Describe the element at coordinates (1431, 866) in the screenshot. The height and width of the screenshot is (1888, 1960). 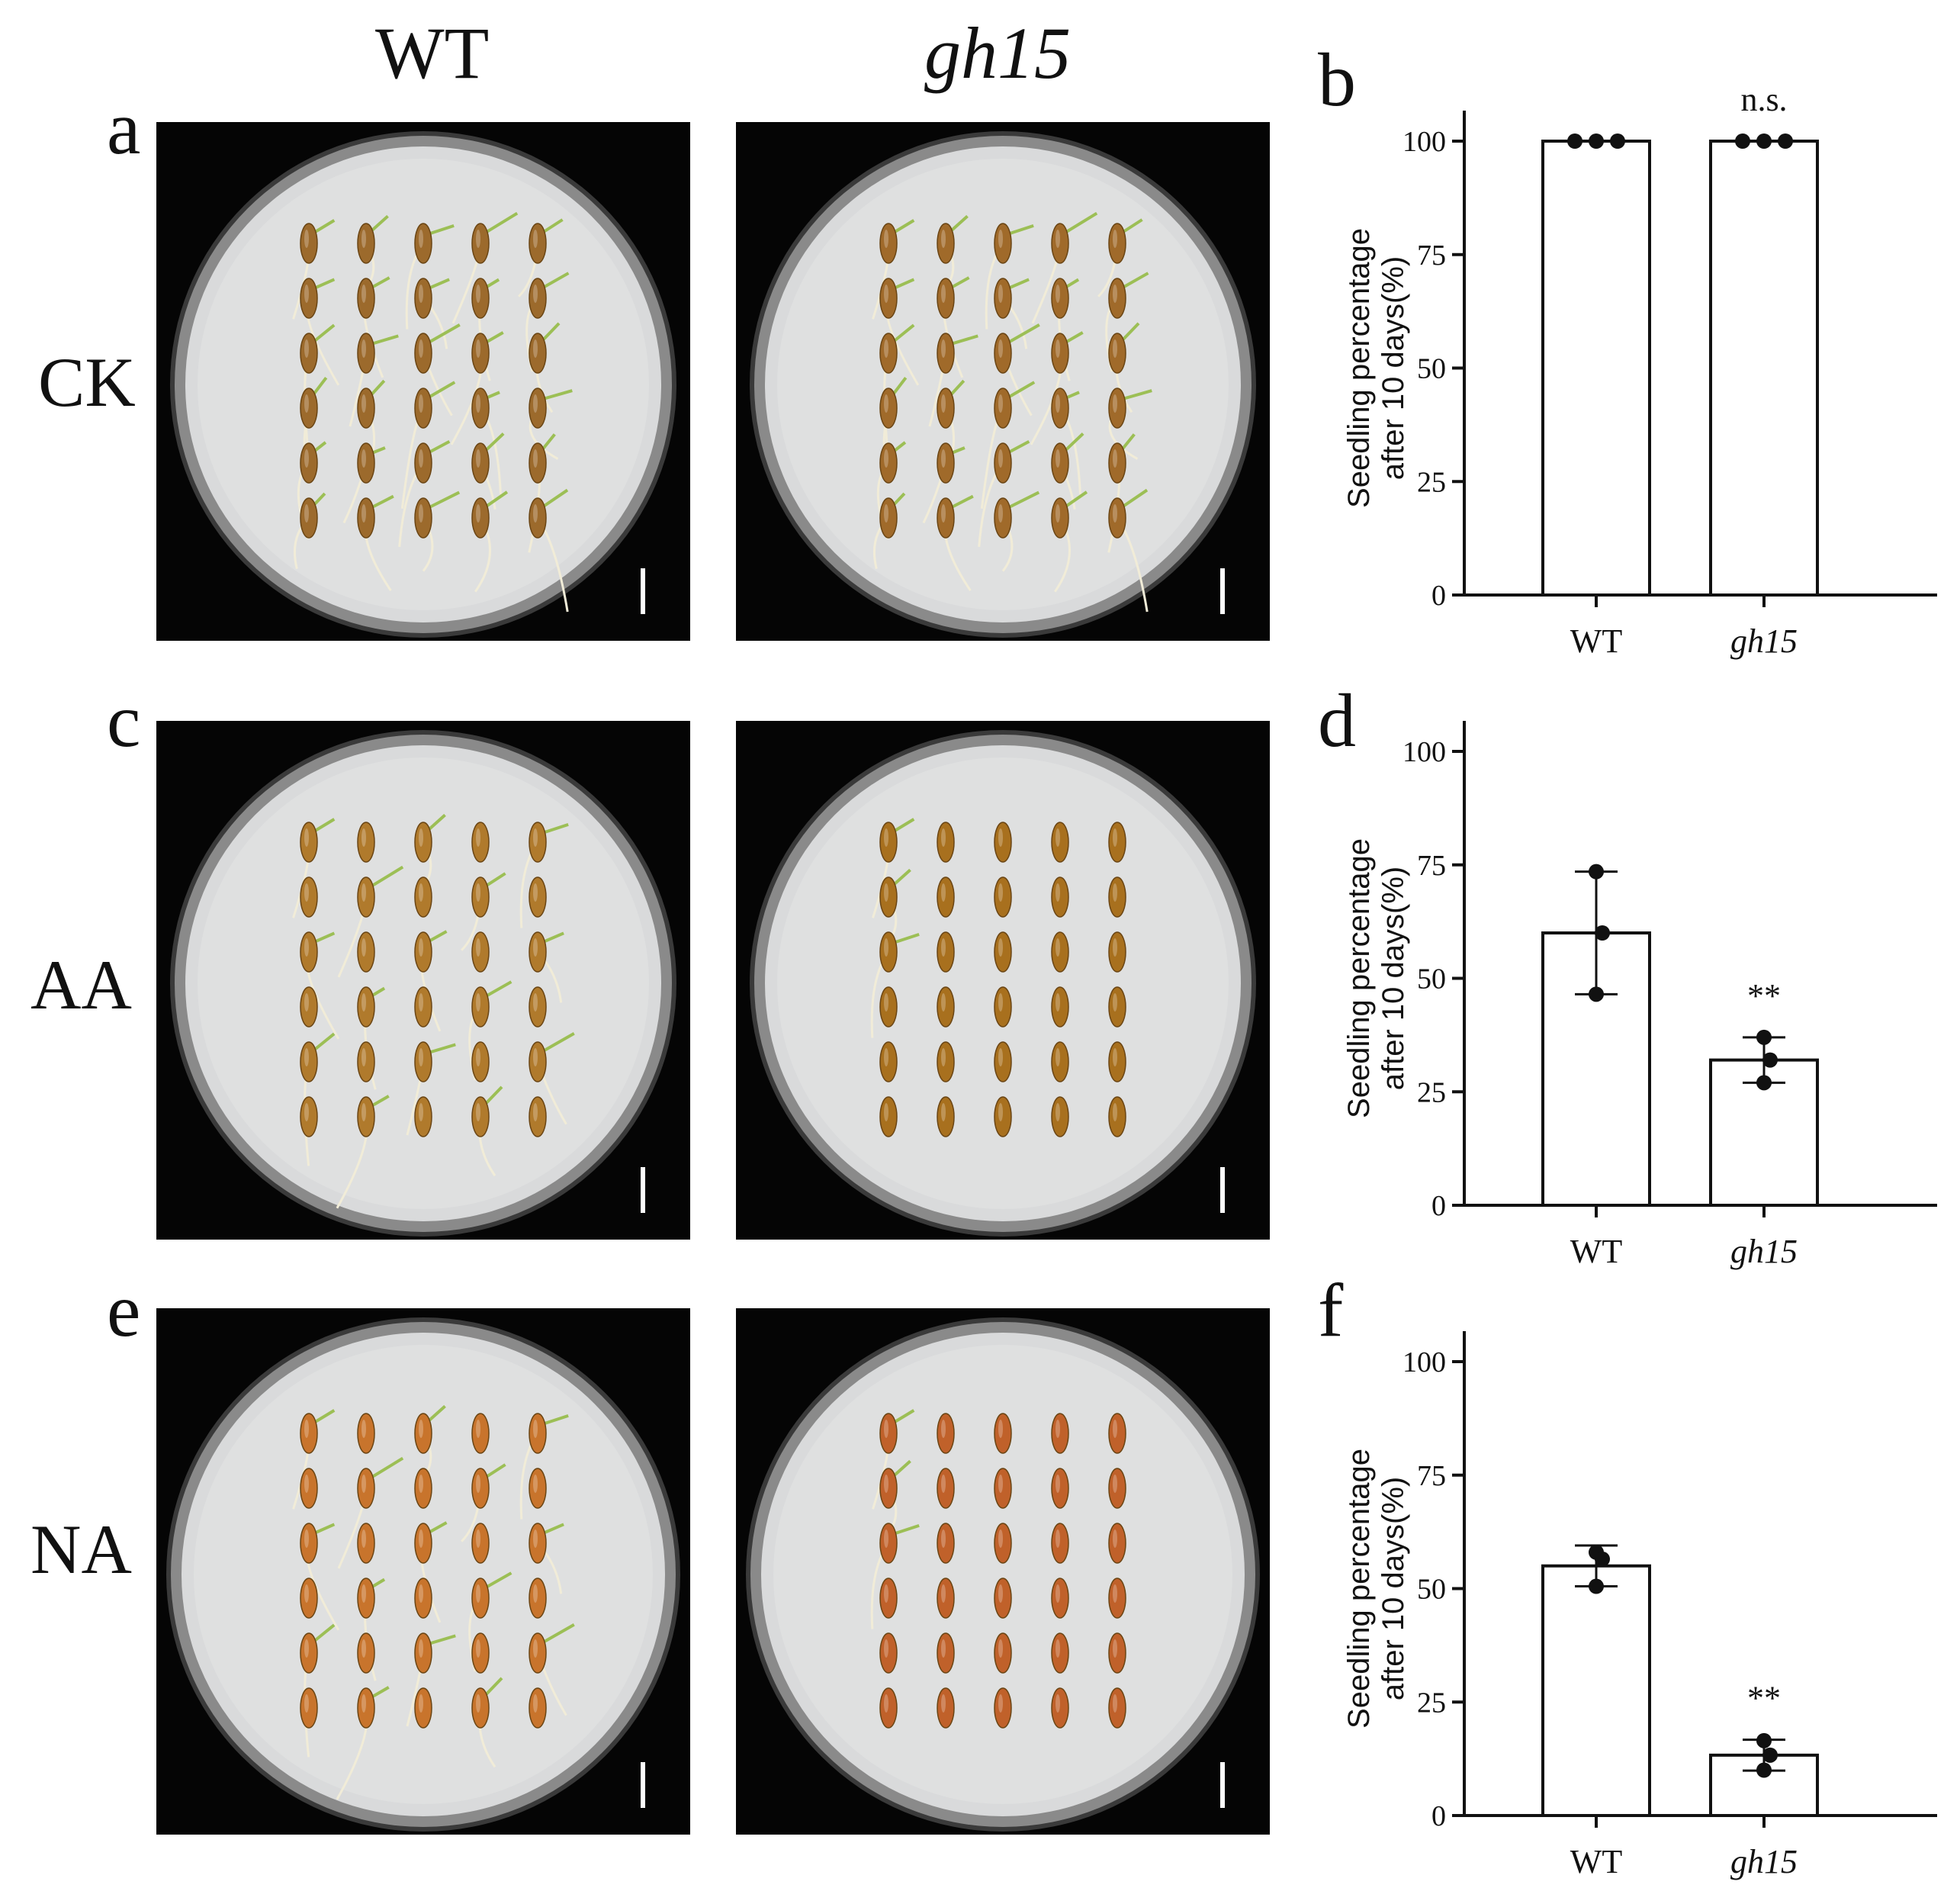
I see `y-tick-label: 75` at that location.